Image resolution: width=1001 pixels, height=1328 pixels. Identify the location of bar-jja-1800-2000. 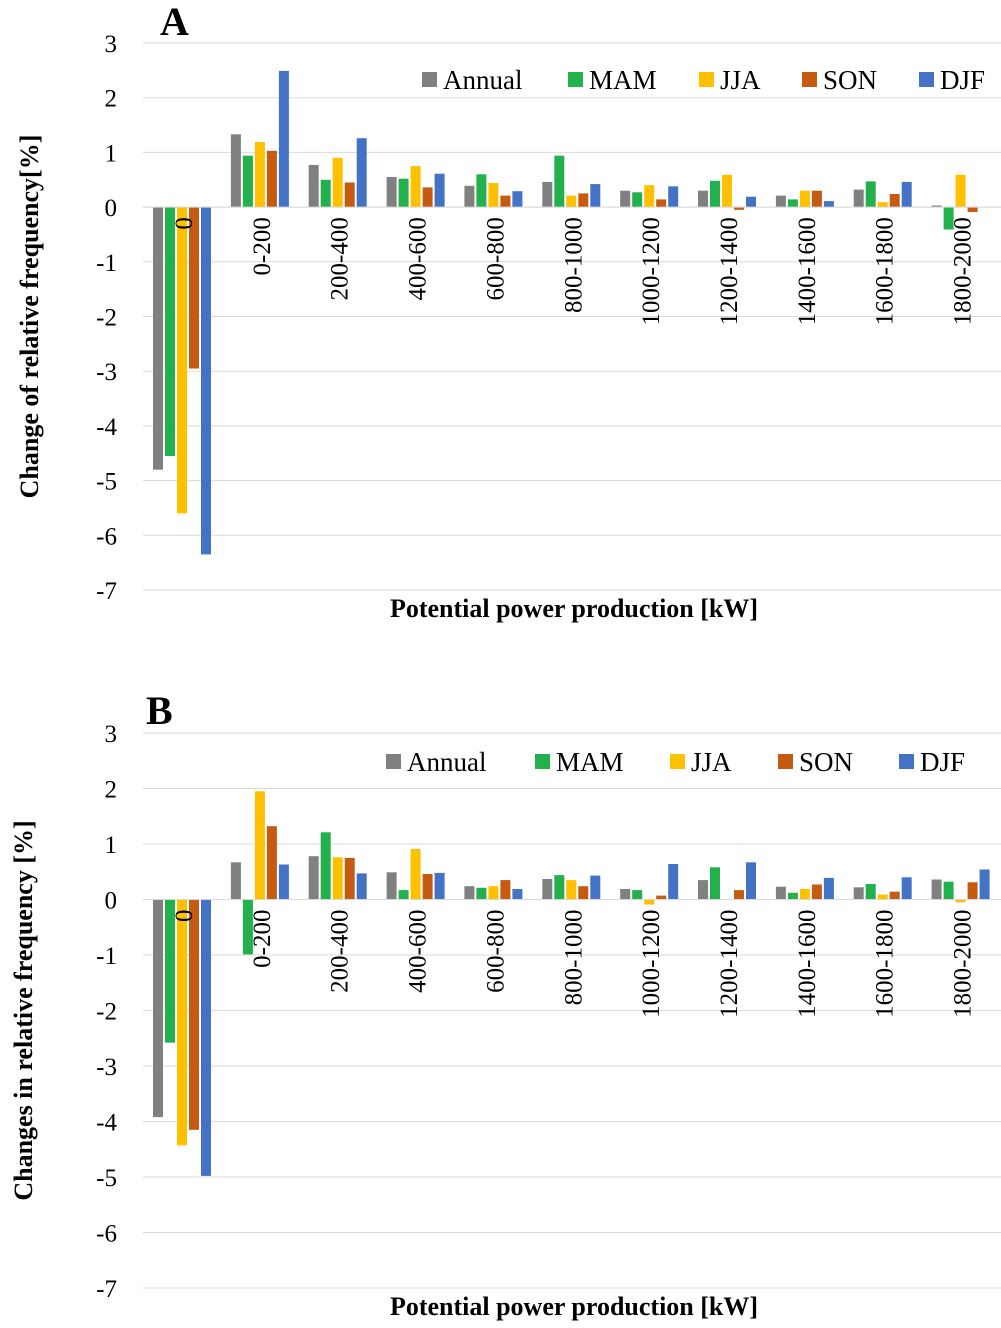
(960, 191).